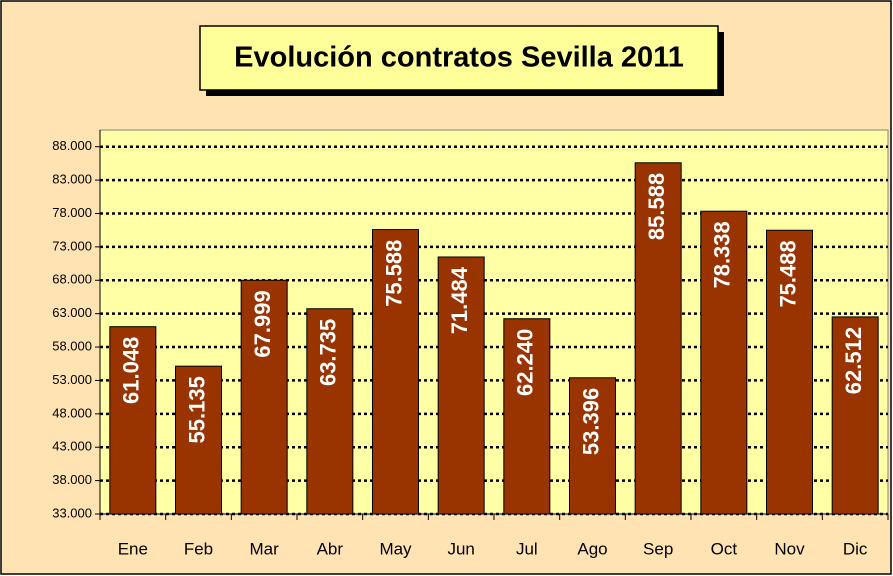 This screenshot has height=576, width=893. Describe the element at coordinates (789, 548) in the screenshot. I see `x-tick-label: Nov` at that location.